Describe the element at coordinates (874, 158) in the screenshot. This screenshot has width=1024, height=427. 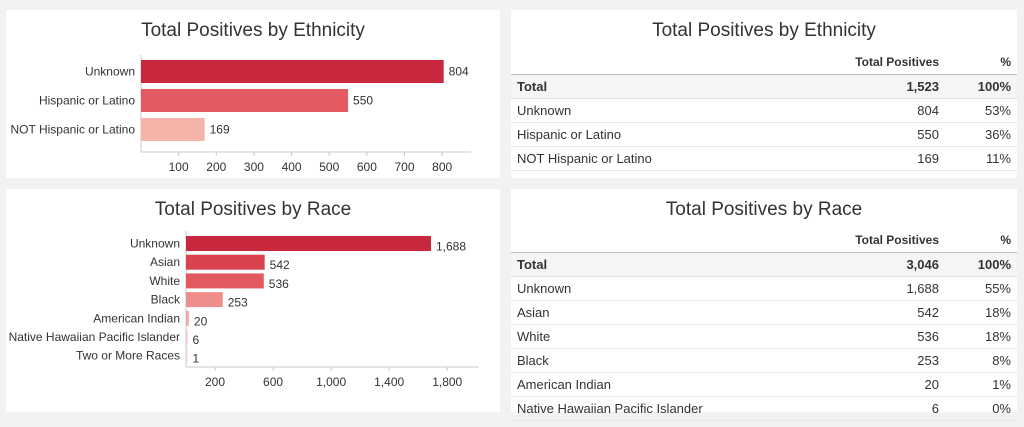
I see `row-count: 169` at that location.